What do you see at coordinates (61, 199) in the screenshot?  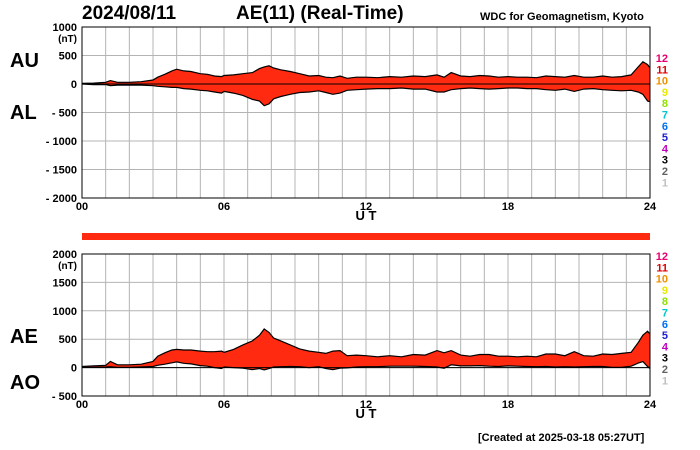 I see `y-tick-label: - 2000` at bounding box center [61, 199].